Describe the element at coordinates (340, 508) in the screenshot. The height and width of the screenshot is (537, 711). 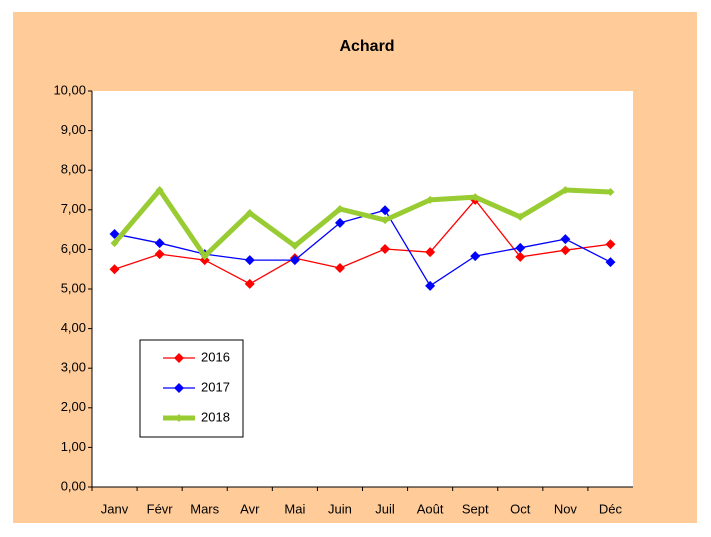
I see `x-tick-label: Juin` at that location.